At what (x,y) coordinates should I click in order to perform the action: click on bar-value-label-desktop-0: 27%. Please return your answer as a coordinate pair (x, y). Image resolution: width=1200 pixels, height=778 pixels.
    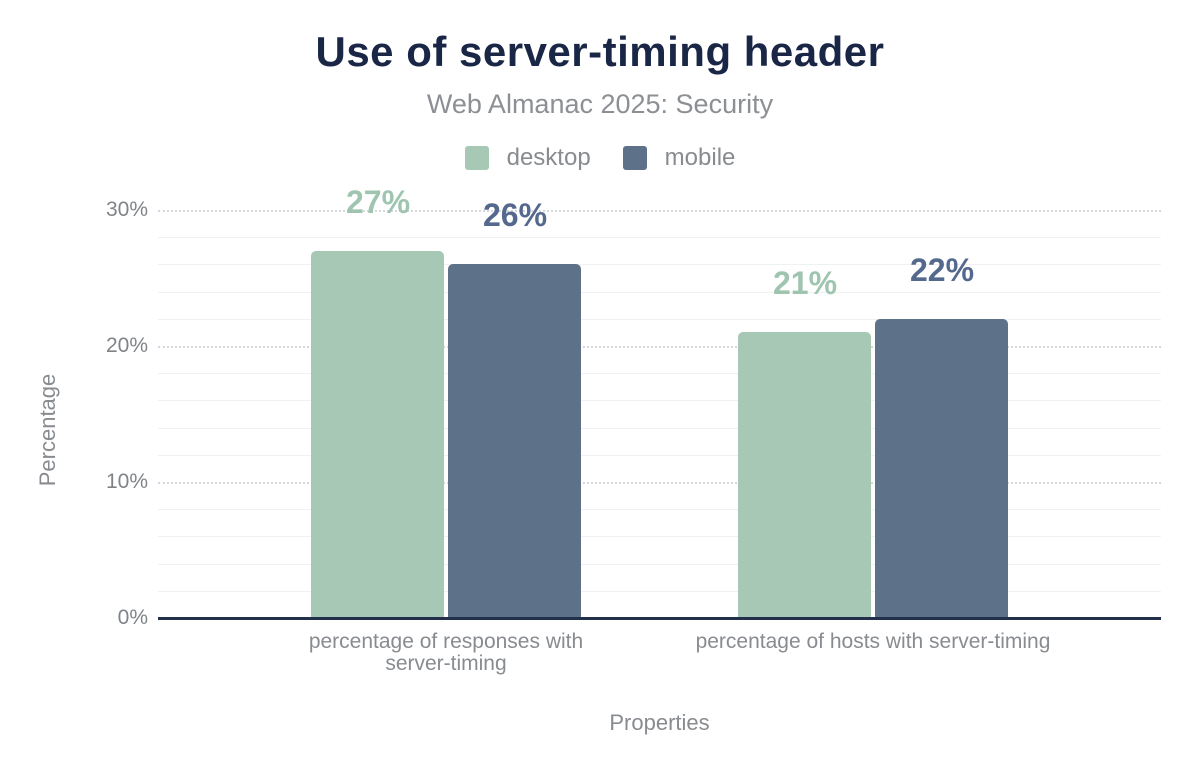
    Looking at the image, I should click on (378, 202).